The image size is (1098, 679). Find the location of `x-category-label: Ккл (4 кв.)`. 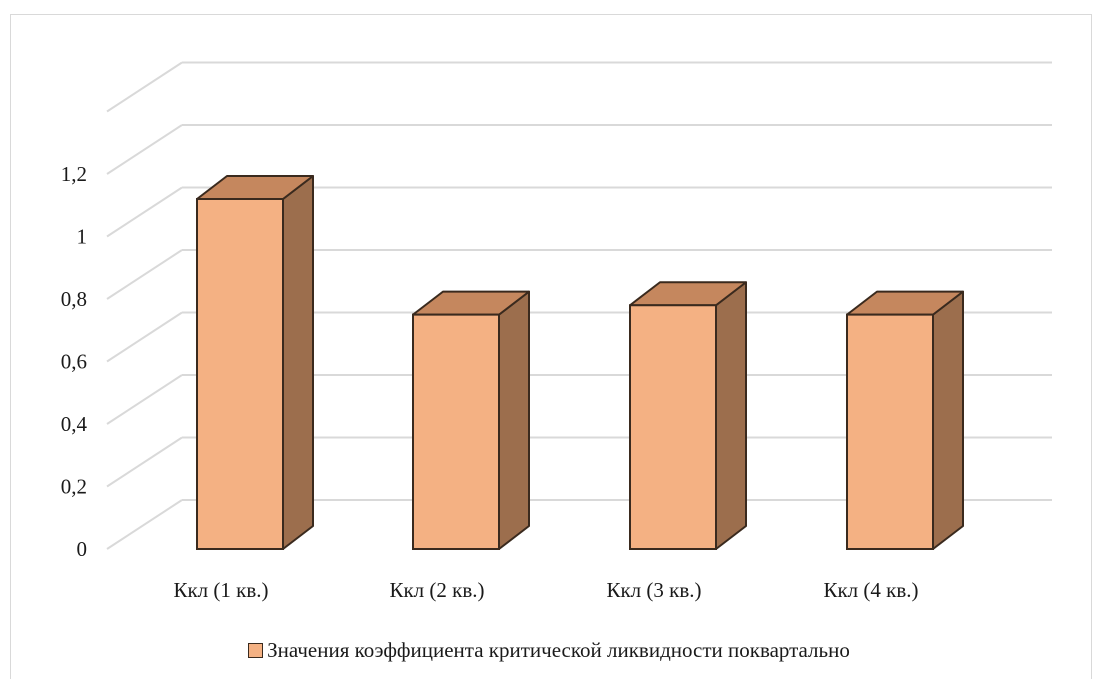

x-category-label: Ккл (4 кв.) is located at coordinates (870, 590).